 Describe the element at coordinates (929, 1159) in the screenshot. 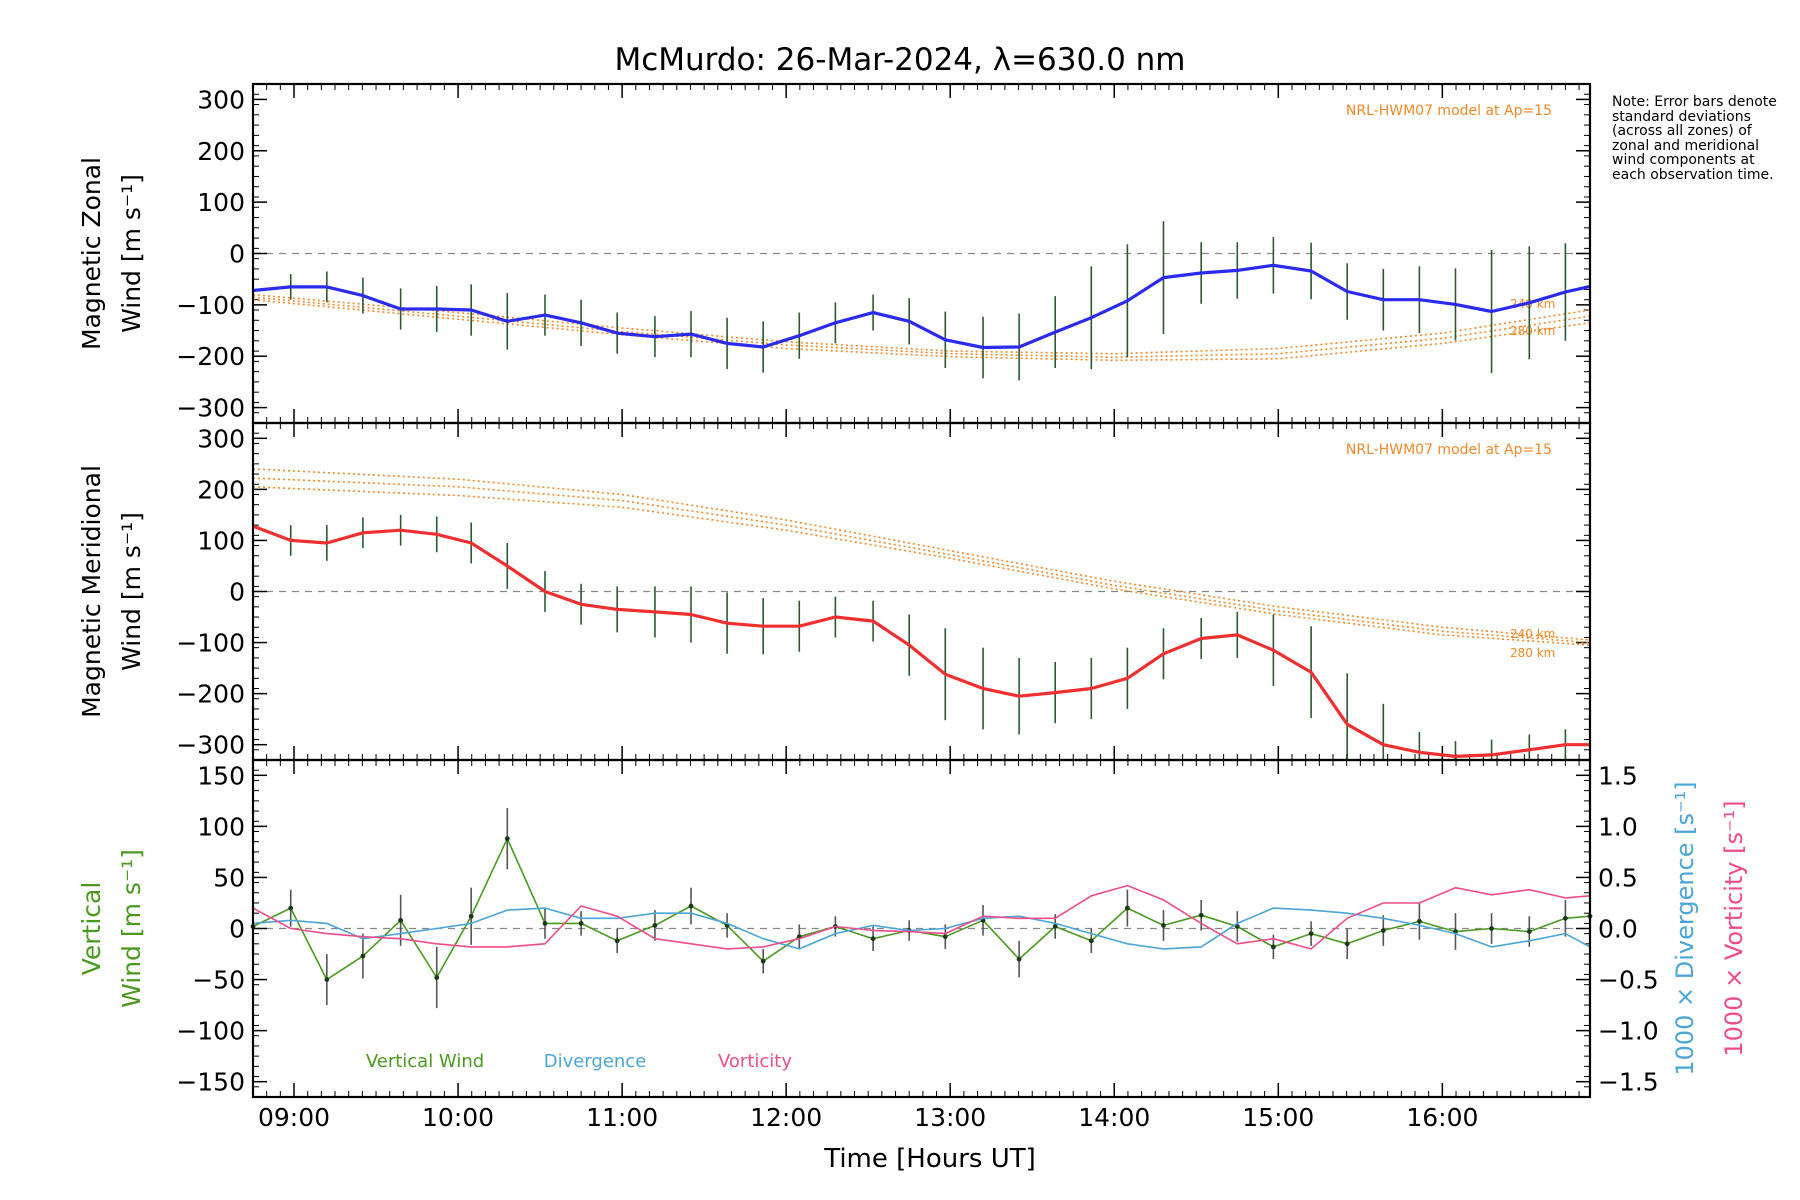

I see `x-axis-label: Time [Hours UT]` at that location.